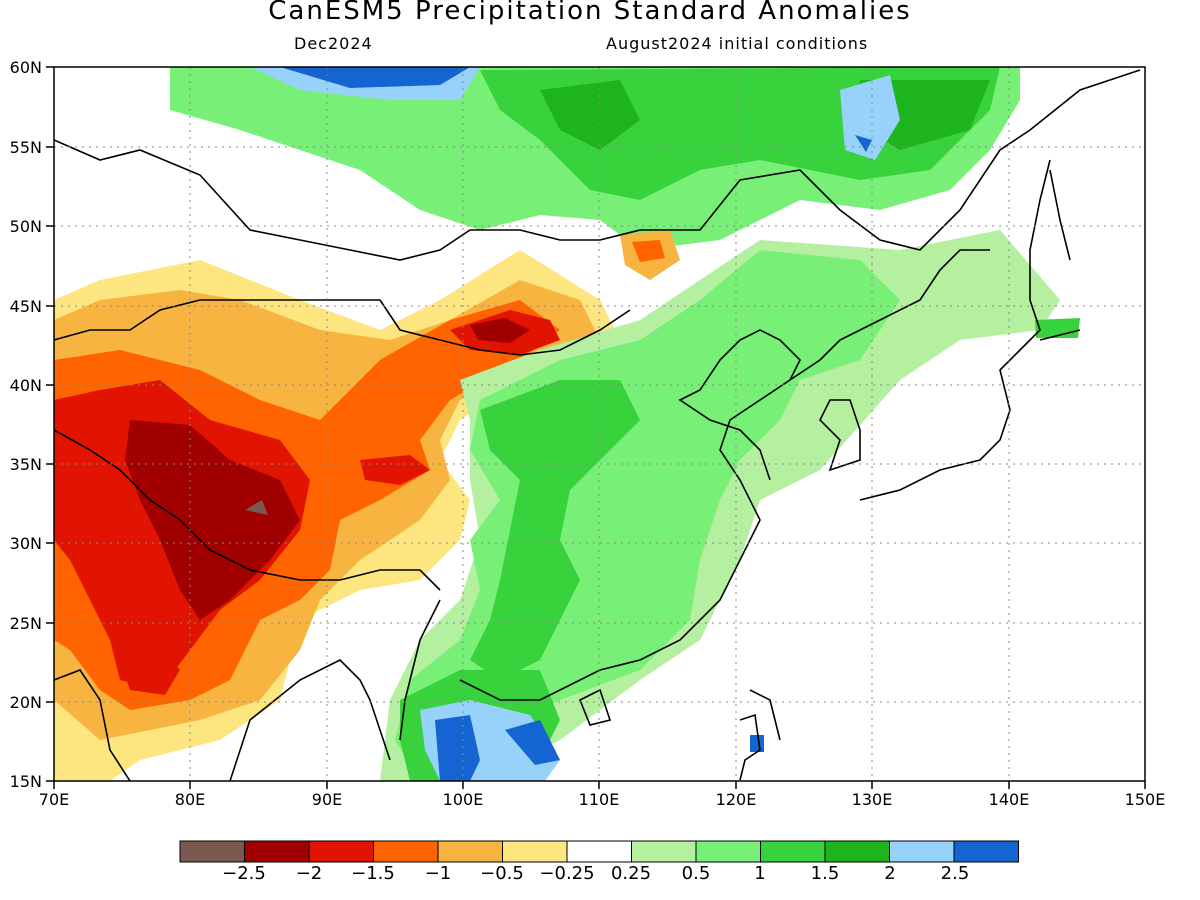 This screenshot has width=1200, height=900. Describe the element at coordinates (1145, 799) in the screenshot. I see `lon-label: 150E` at that location.